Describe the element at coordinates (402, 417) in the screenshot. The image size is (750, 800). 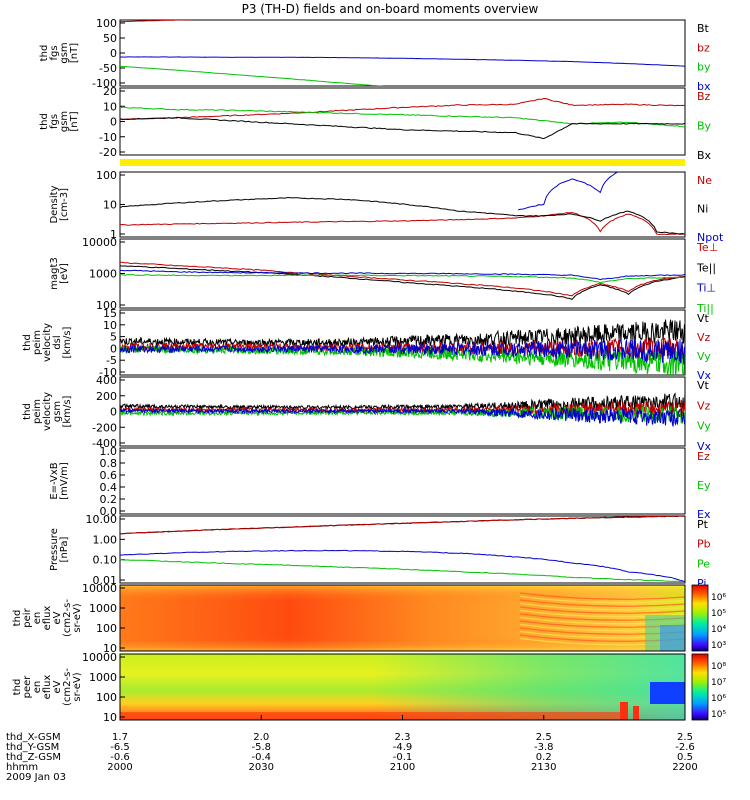
I see `series-Vx` at that location.